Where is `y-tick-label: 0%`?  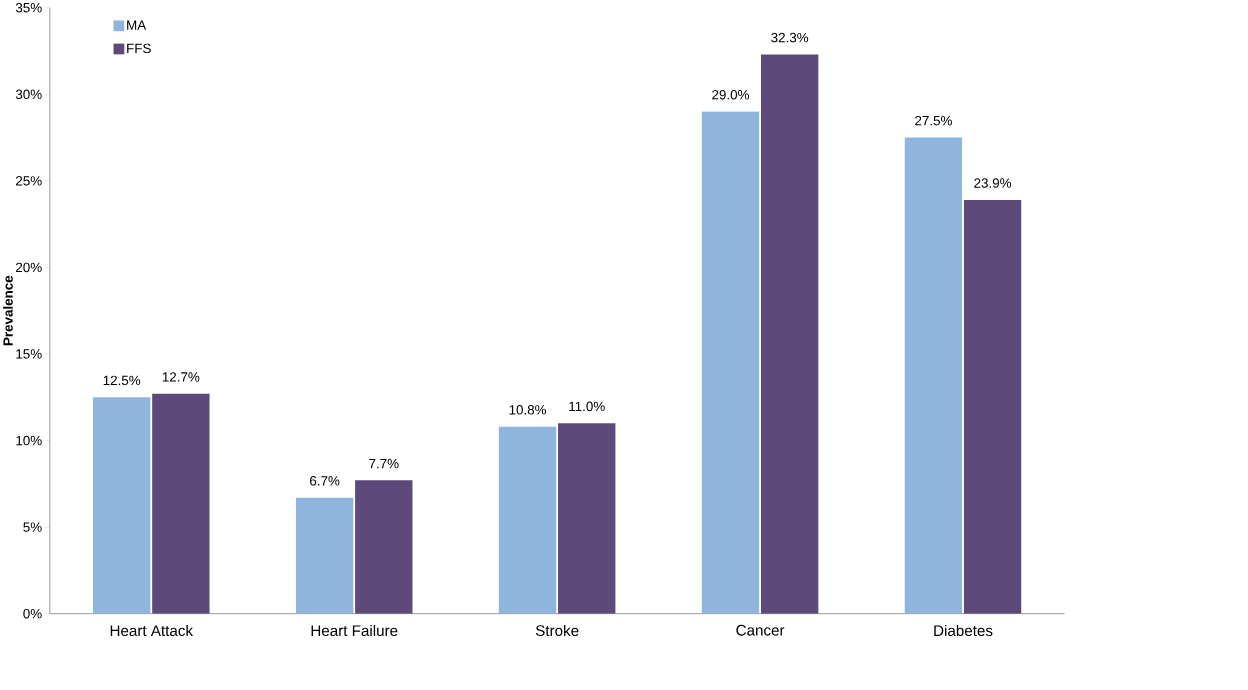 y-tick-label: 0% is located at coordinates (32, 613).